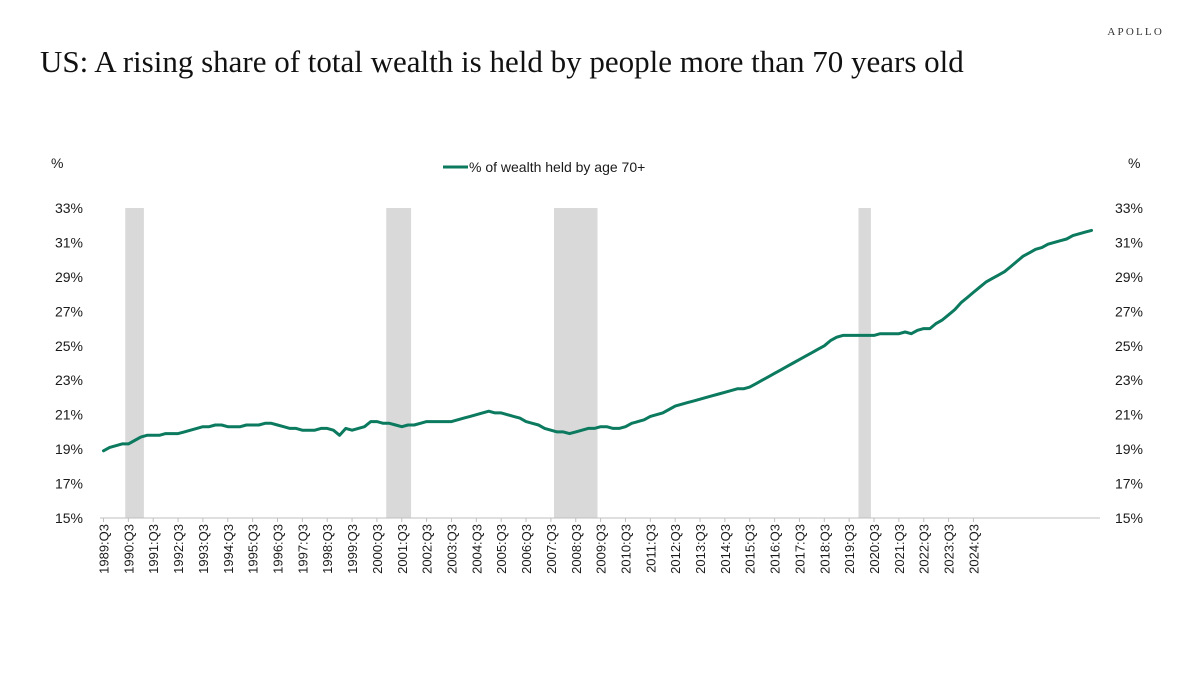  Describe the element at coordinates (1129, 242) in the screenshot. I see `y-tick-label-right: 31%` at that location.